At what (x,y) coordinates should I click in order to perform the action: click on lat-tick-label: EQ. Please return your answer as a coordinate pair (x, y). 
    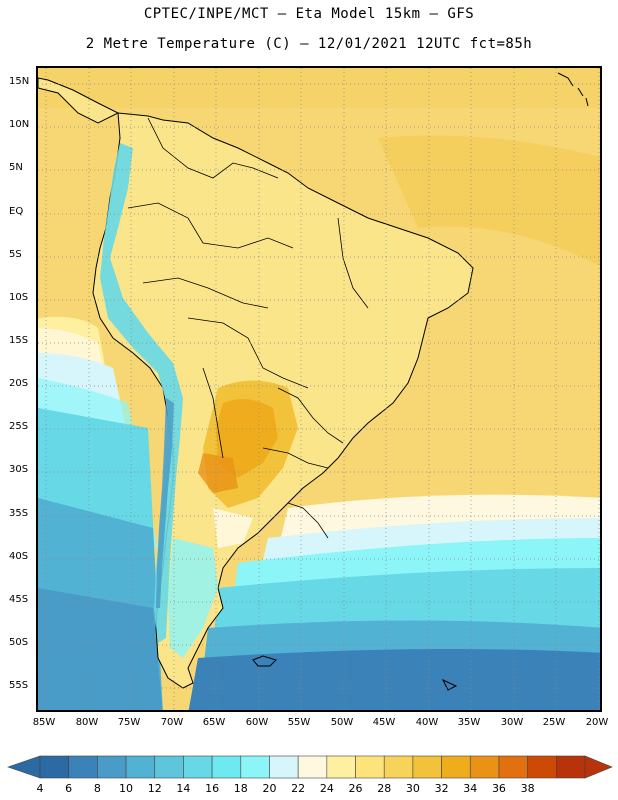
    Looking at the image, I should click on (16, 211).